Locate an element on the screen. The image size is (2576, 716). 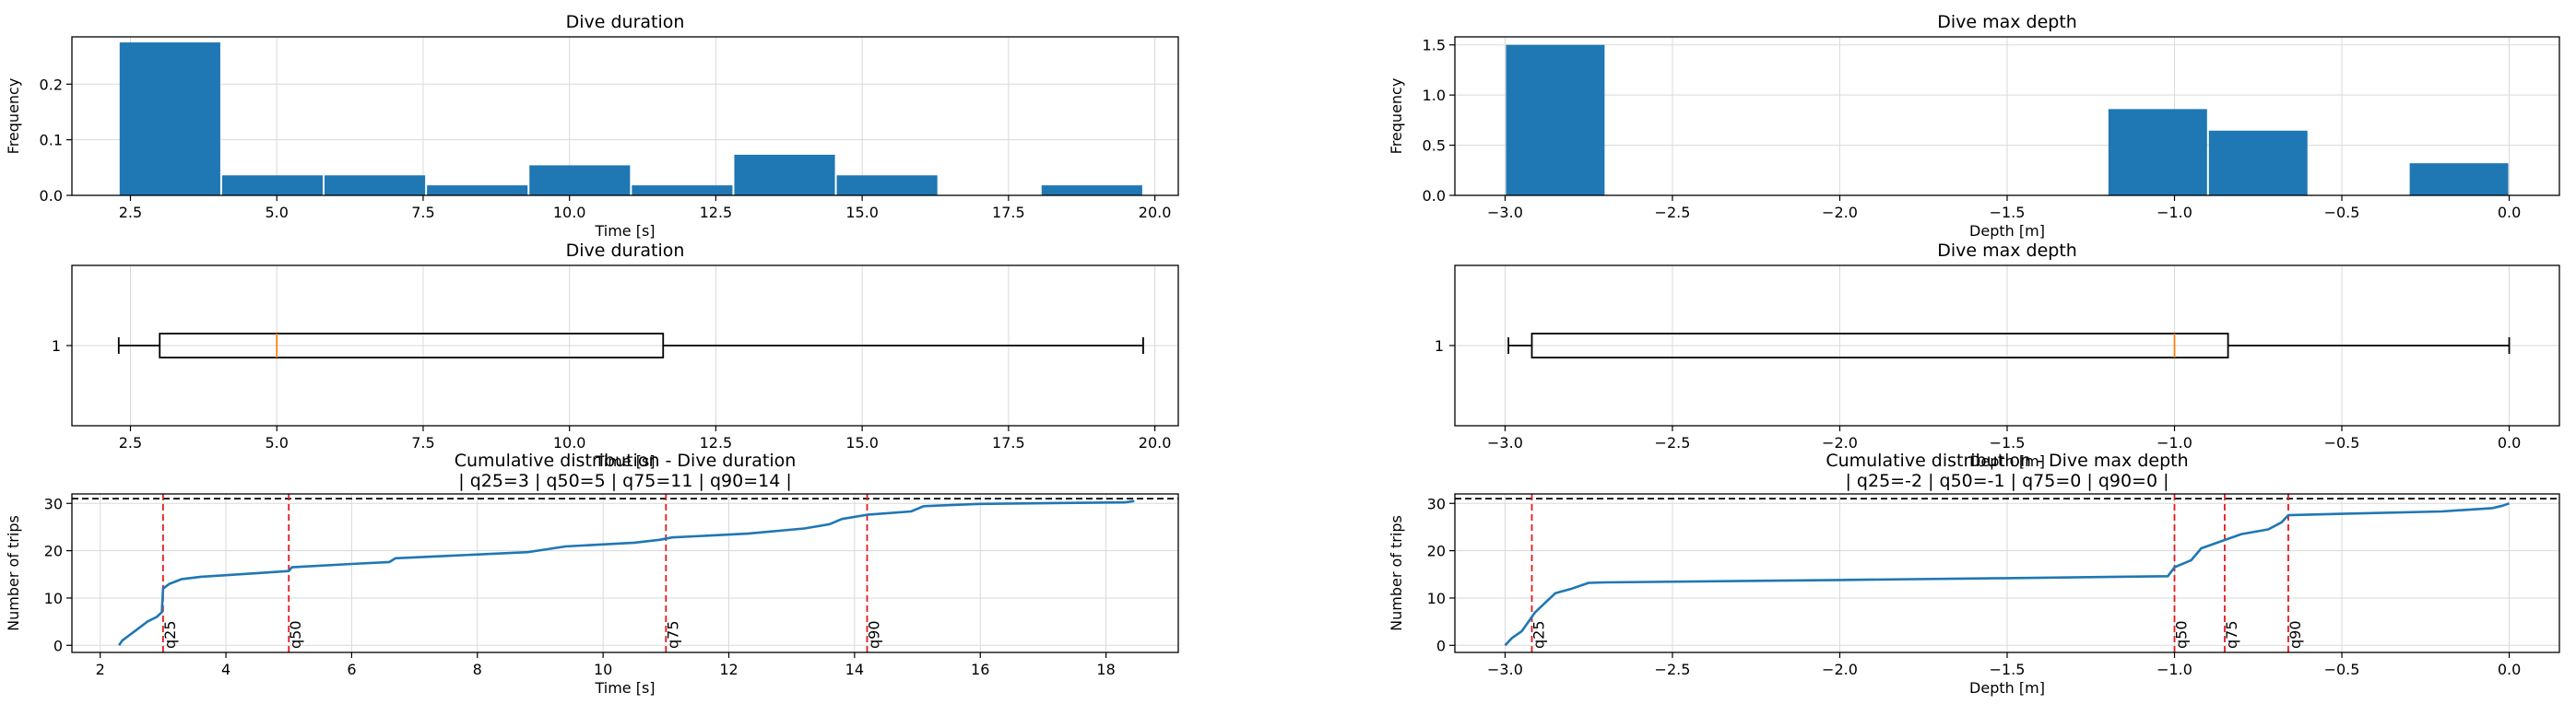
y-tick-label: 1.0 is located at coordinates (1434, 95).